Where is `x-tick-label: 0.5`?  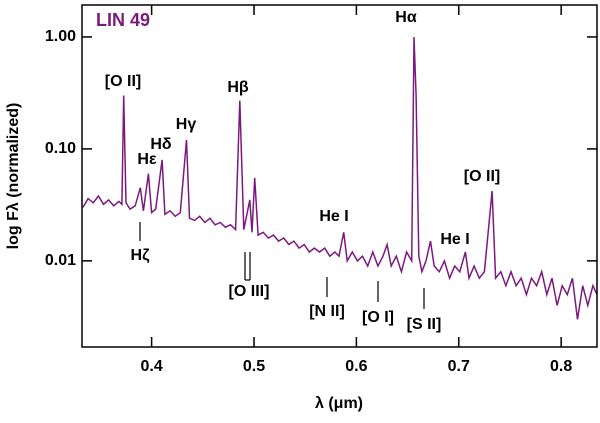 x-tick-label: 0.5 is located at coordinates (254, 366).